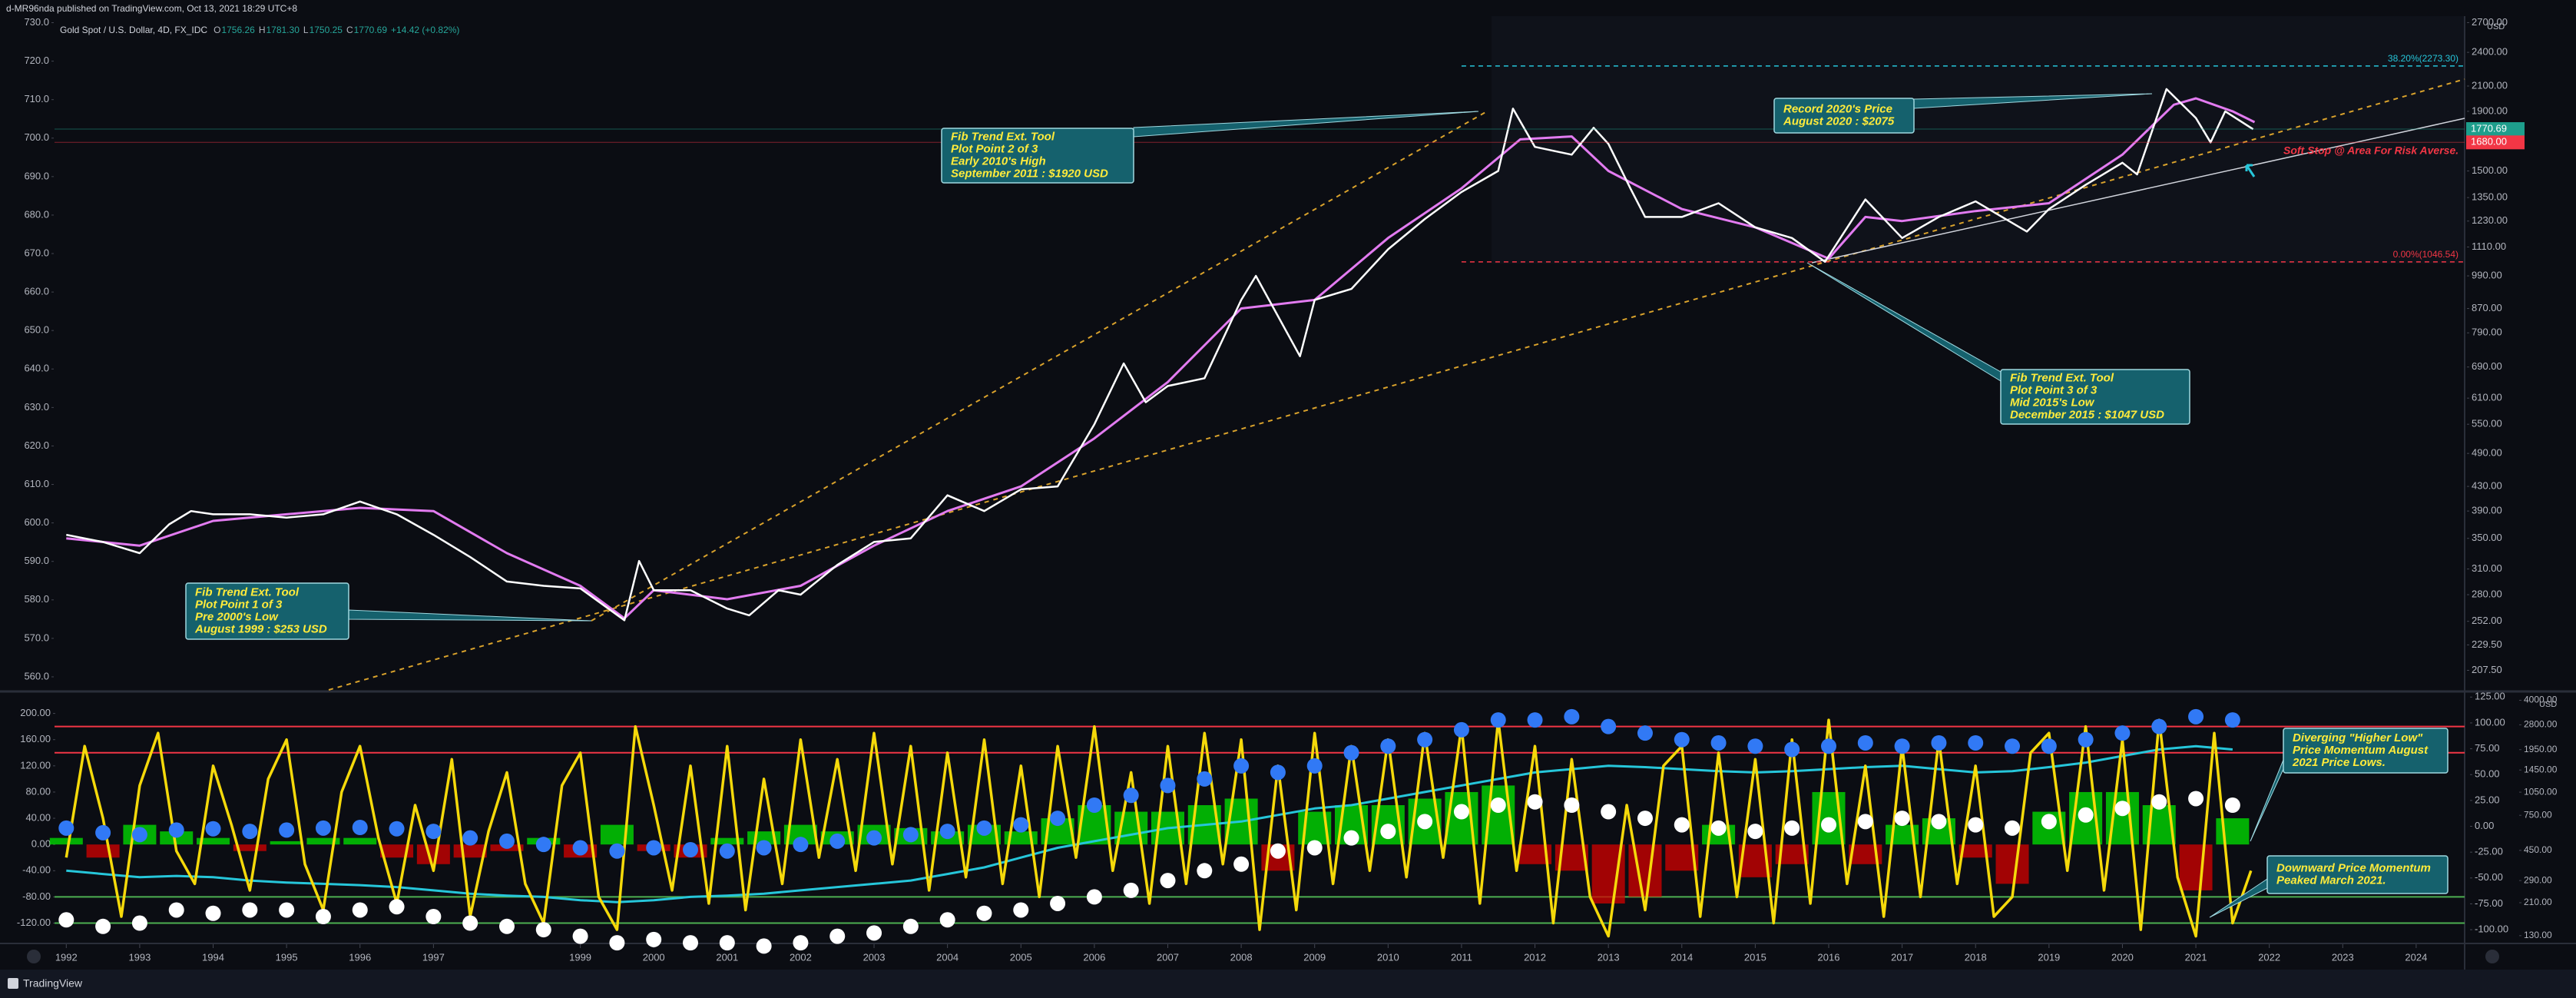 Image resolution: width=2576 pixels, height=998 pixels. What do you see at coordinates (2491, 929) in the screenshot?
I see `y2-tick-label: -100.00` at bounding box center [2491, 929].